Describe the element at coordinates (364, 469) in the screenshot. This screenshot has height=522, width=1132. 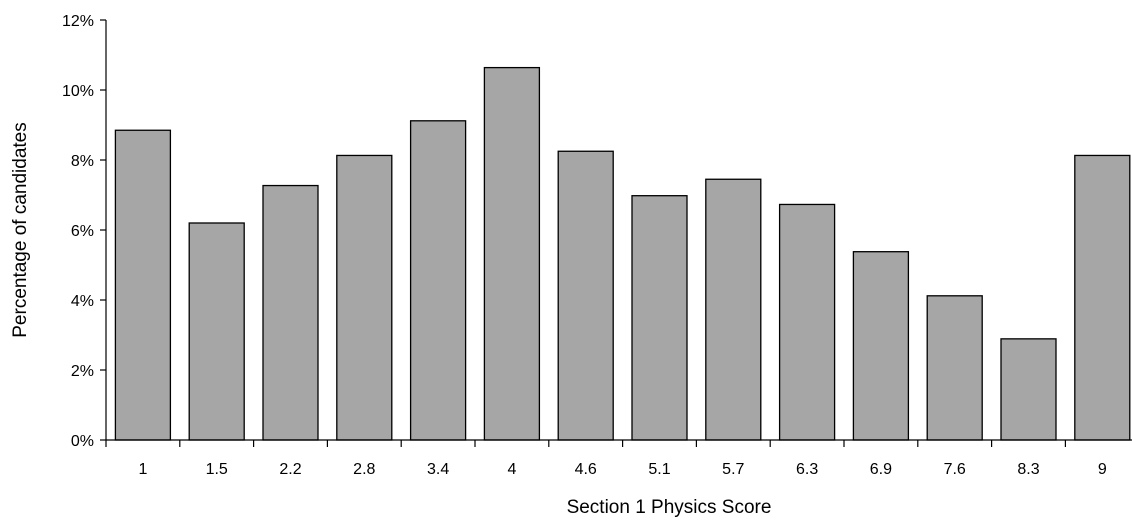
I see `x-tick-label: 2.8` at that location.